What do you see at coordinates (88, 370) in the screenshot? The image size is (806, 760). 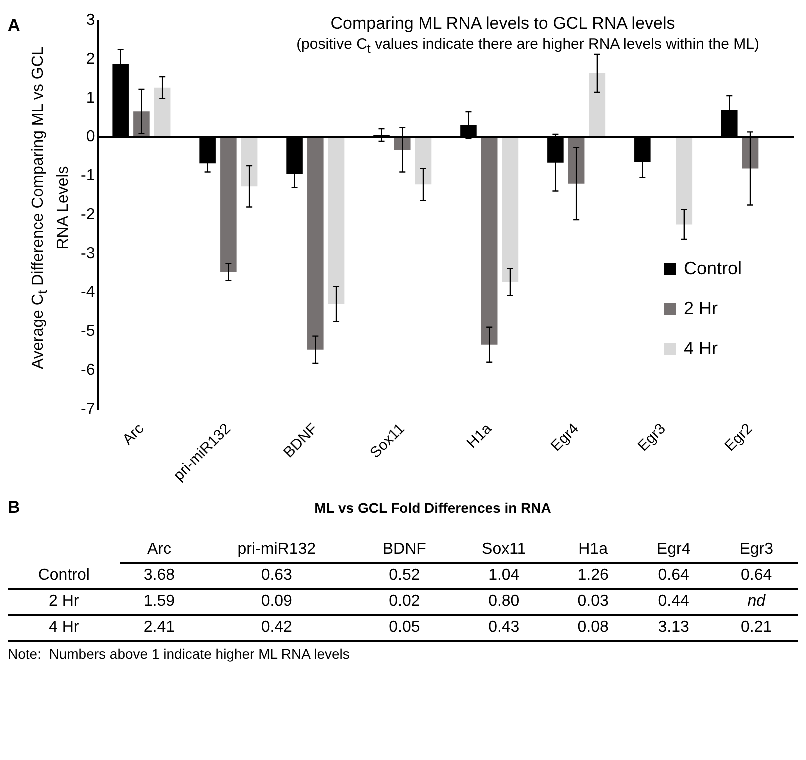 I see `y-tick-label: -6` at bounding box center [88, 370].